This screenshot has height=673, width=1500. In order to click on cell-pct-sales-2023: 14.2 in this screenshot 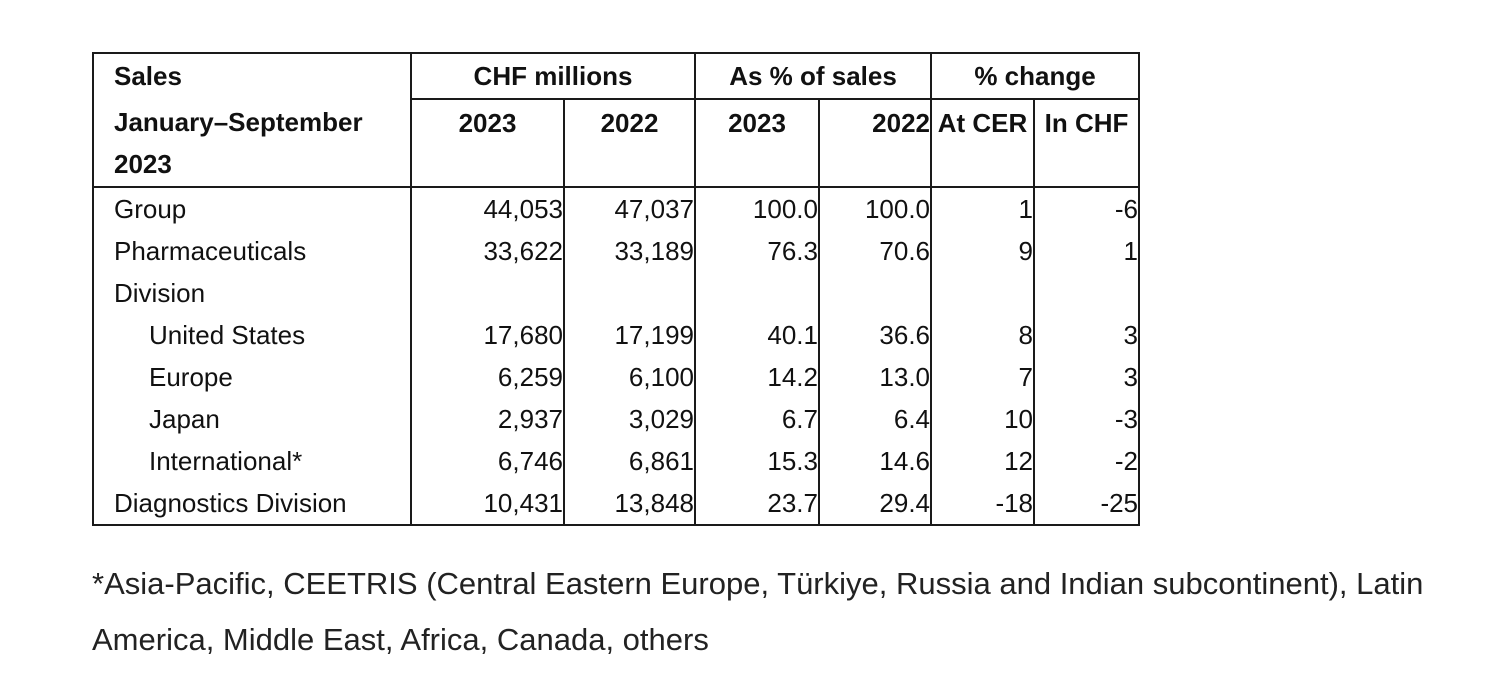, I will do `click(757, 377)`.